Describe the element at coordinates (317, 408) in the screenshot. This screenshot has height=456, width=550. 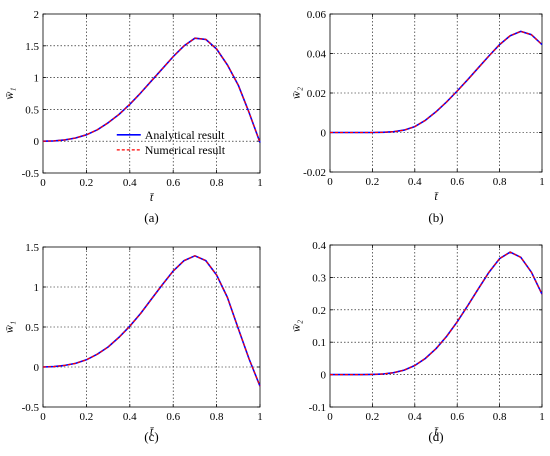
I see `y-tick-label: -0.1` at that location.